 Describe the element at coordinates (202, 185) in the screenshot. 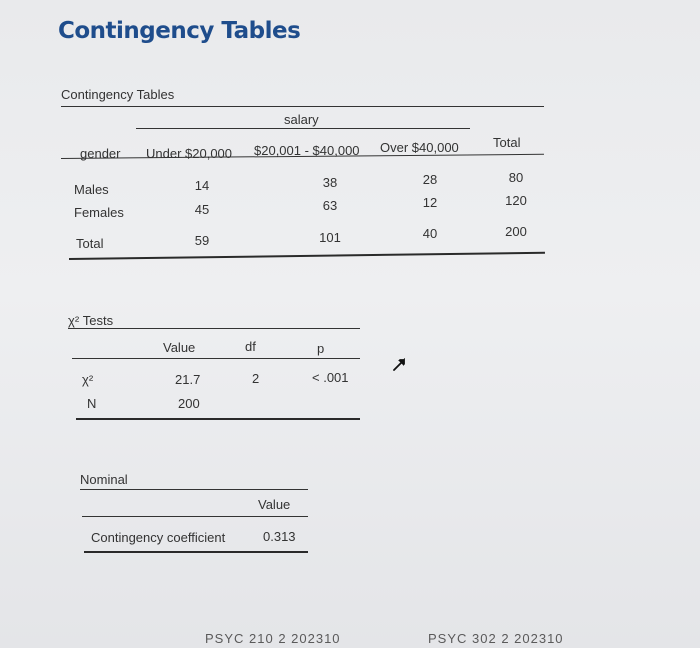

I see `cell-males-under-20000: 14` at that location.